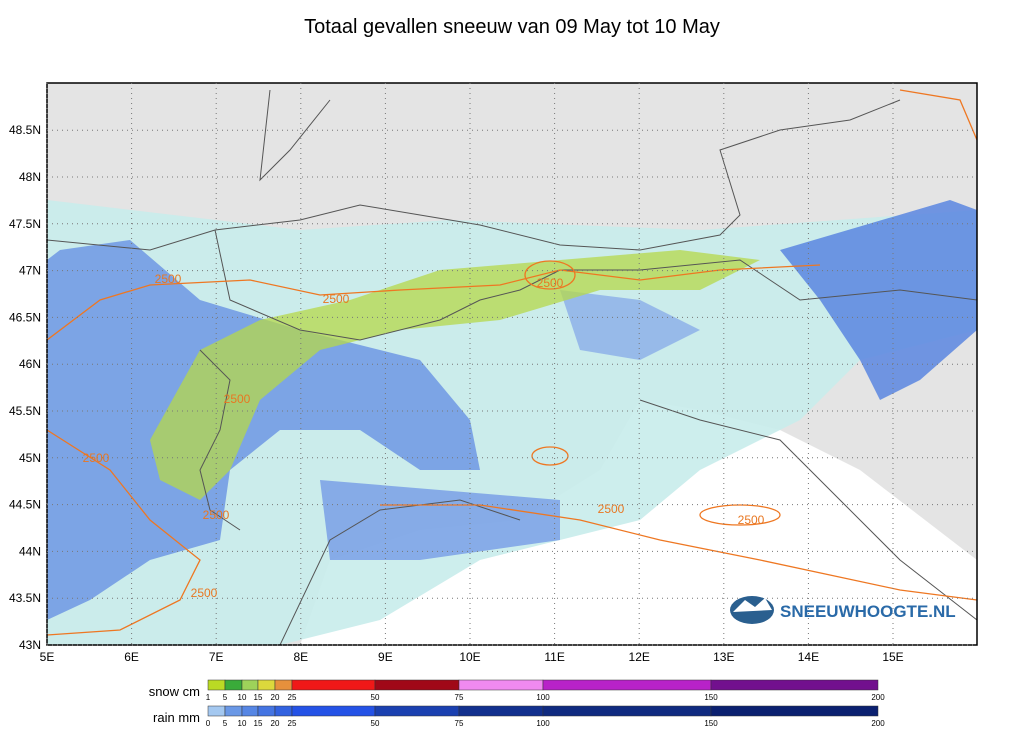 Image resolution: width=1024 pixels, height=735 pixels. Describe the element at coordinates (30, 458) in the screenshot. I see `lat-tick-label: 45N` at that location.